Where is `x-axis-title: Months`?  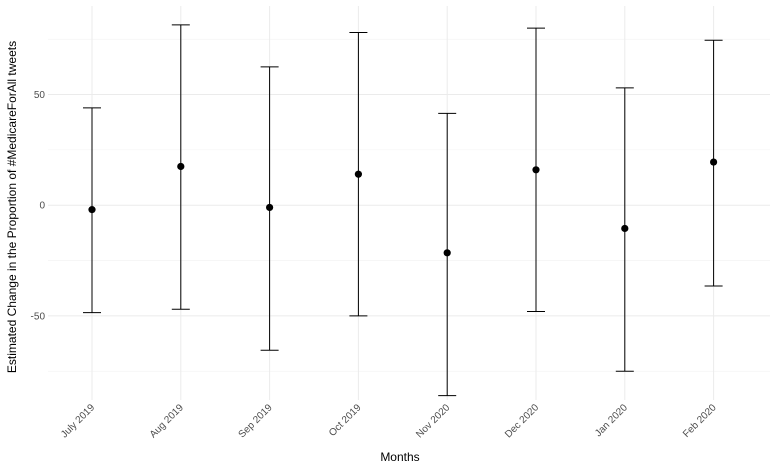
x-axis-title: Months is located at coordinates (399, 457).